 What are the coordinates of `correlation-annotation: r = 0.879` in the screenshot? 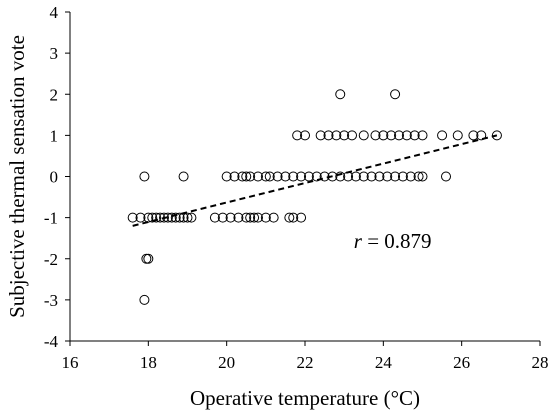 It's located at (393, 241).